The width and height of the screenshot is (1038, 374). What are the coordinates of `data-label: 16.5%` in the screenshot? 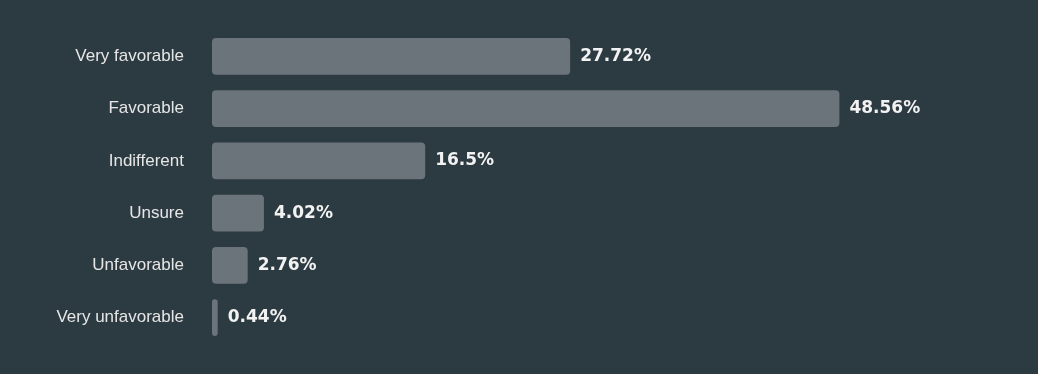 It's located at (465, 159).